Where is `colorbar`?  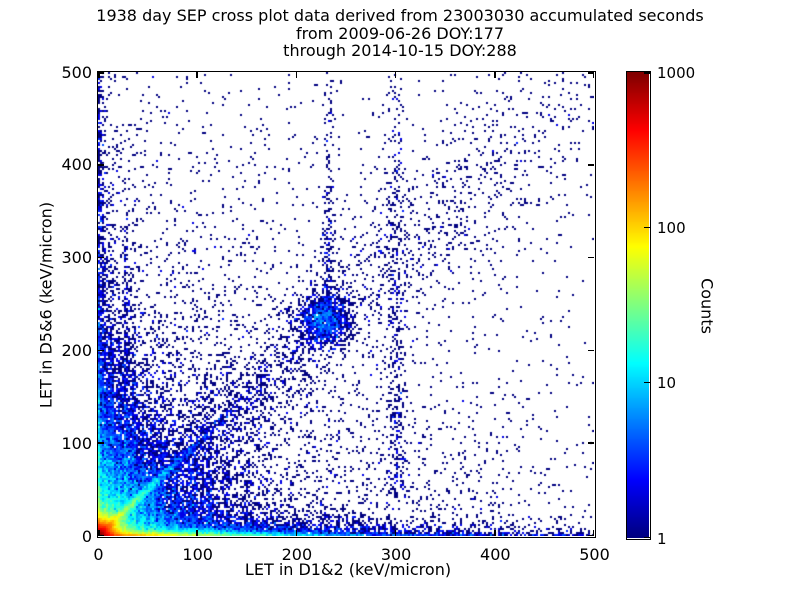 colorbar is located at coordinates (638, 305).